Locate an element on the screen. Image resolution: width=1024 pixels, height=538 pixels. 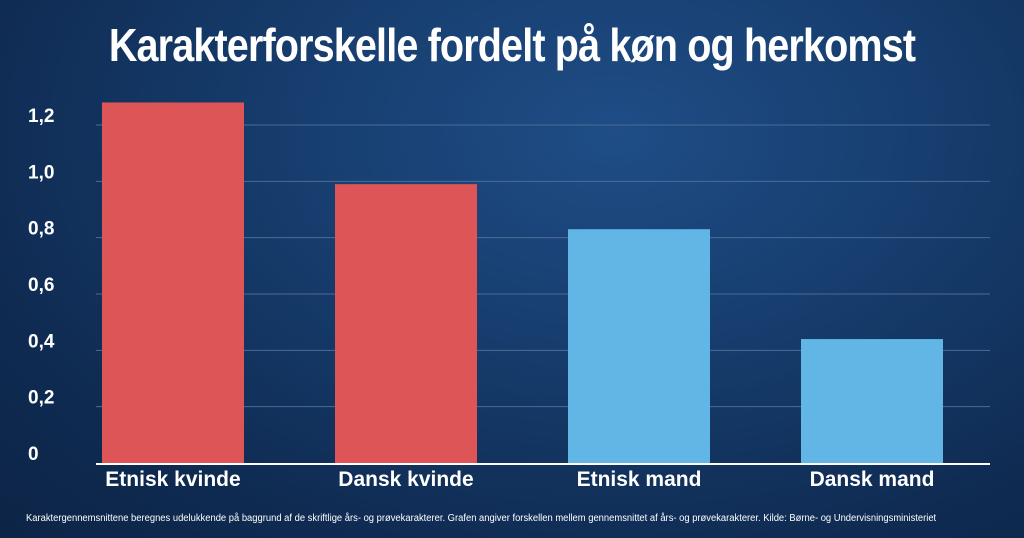
y-tick-label: 0,6 is located at coordinates (41, 285).